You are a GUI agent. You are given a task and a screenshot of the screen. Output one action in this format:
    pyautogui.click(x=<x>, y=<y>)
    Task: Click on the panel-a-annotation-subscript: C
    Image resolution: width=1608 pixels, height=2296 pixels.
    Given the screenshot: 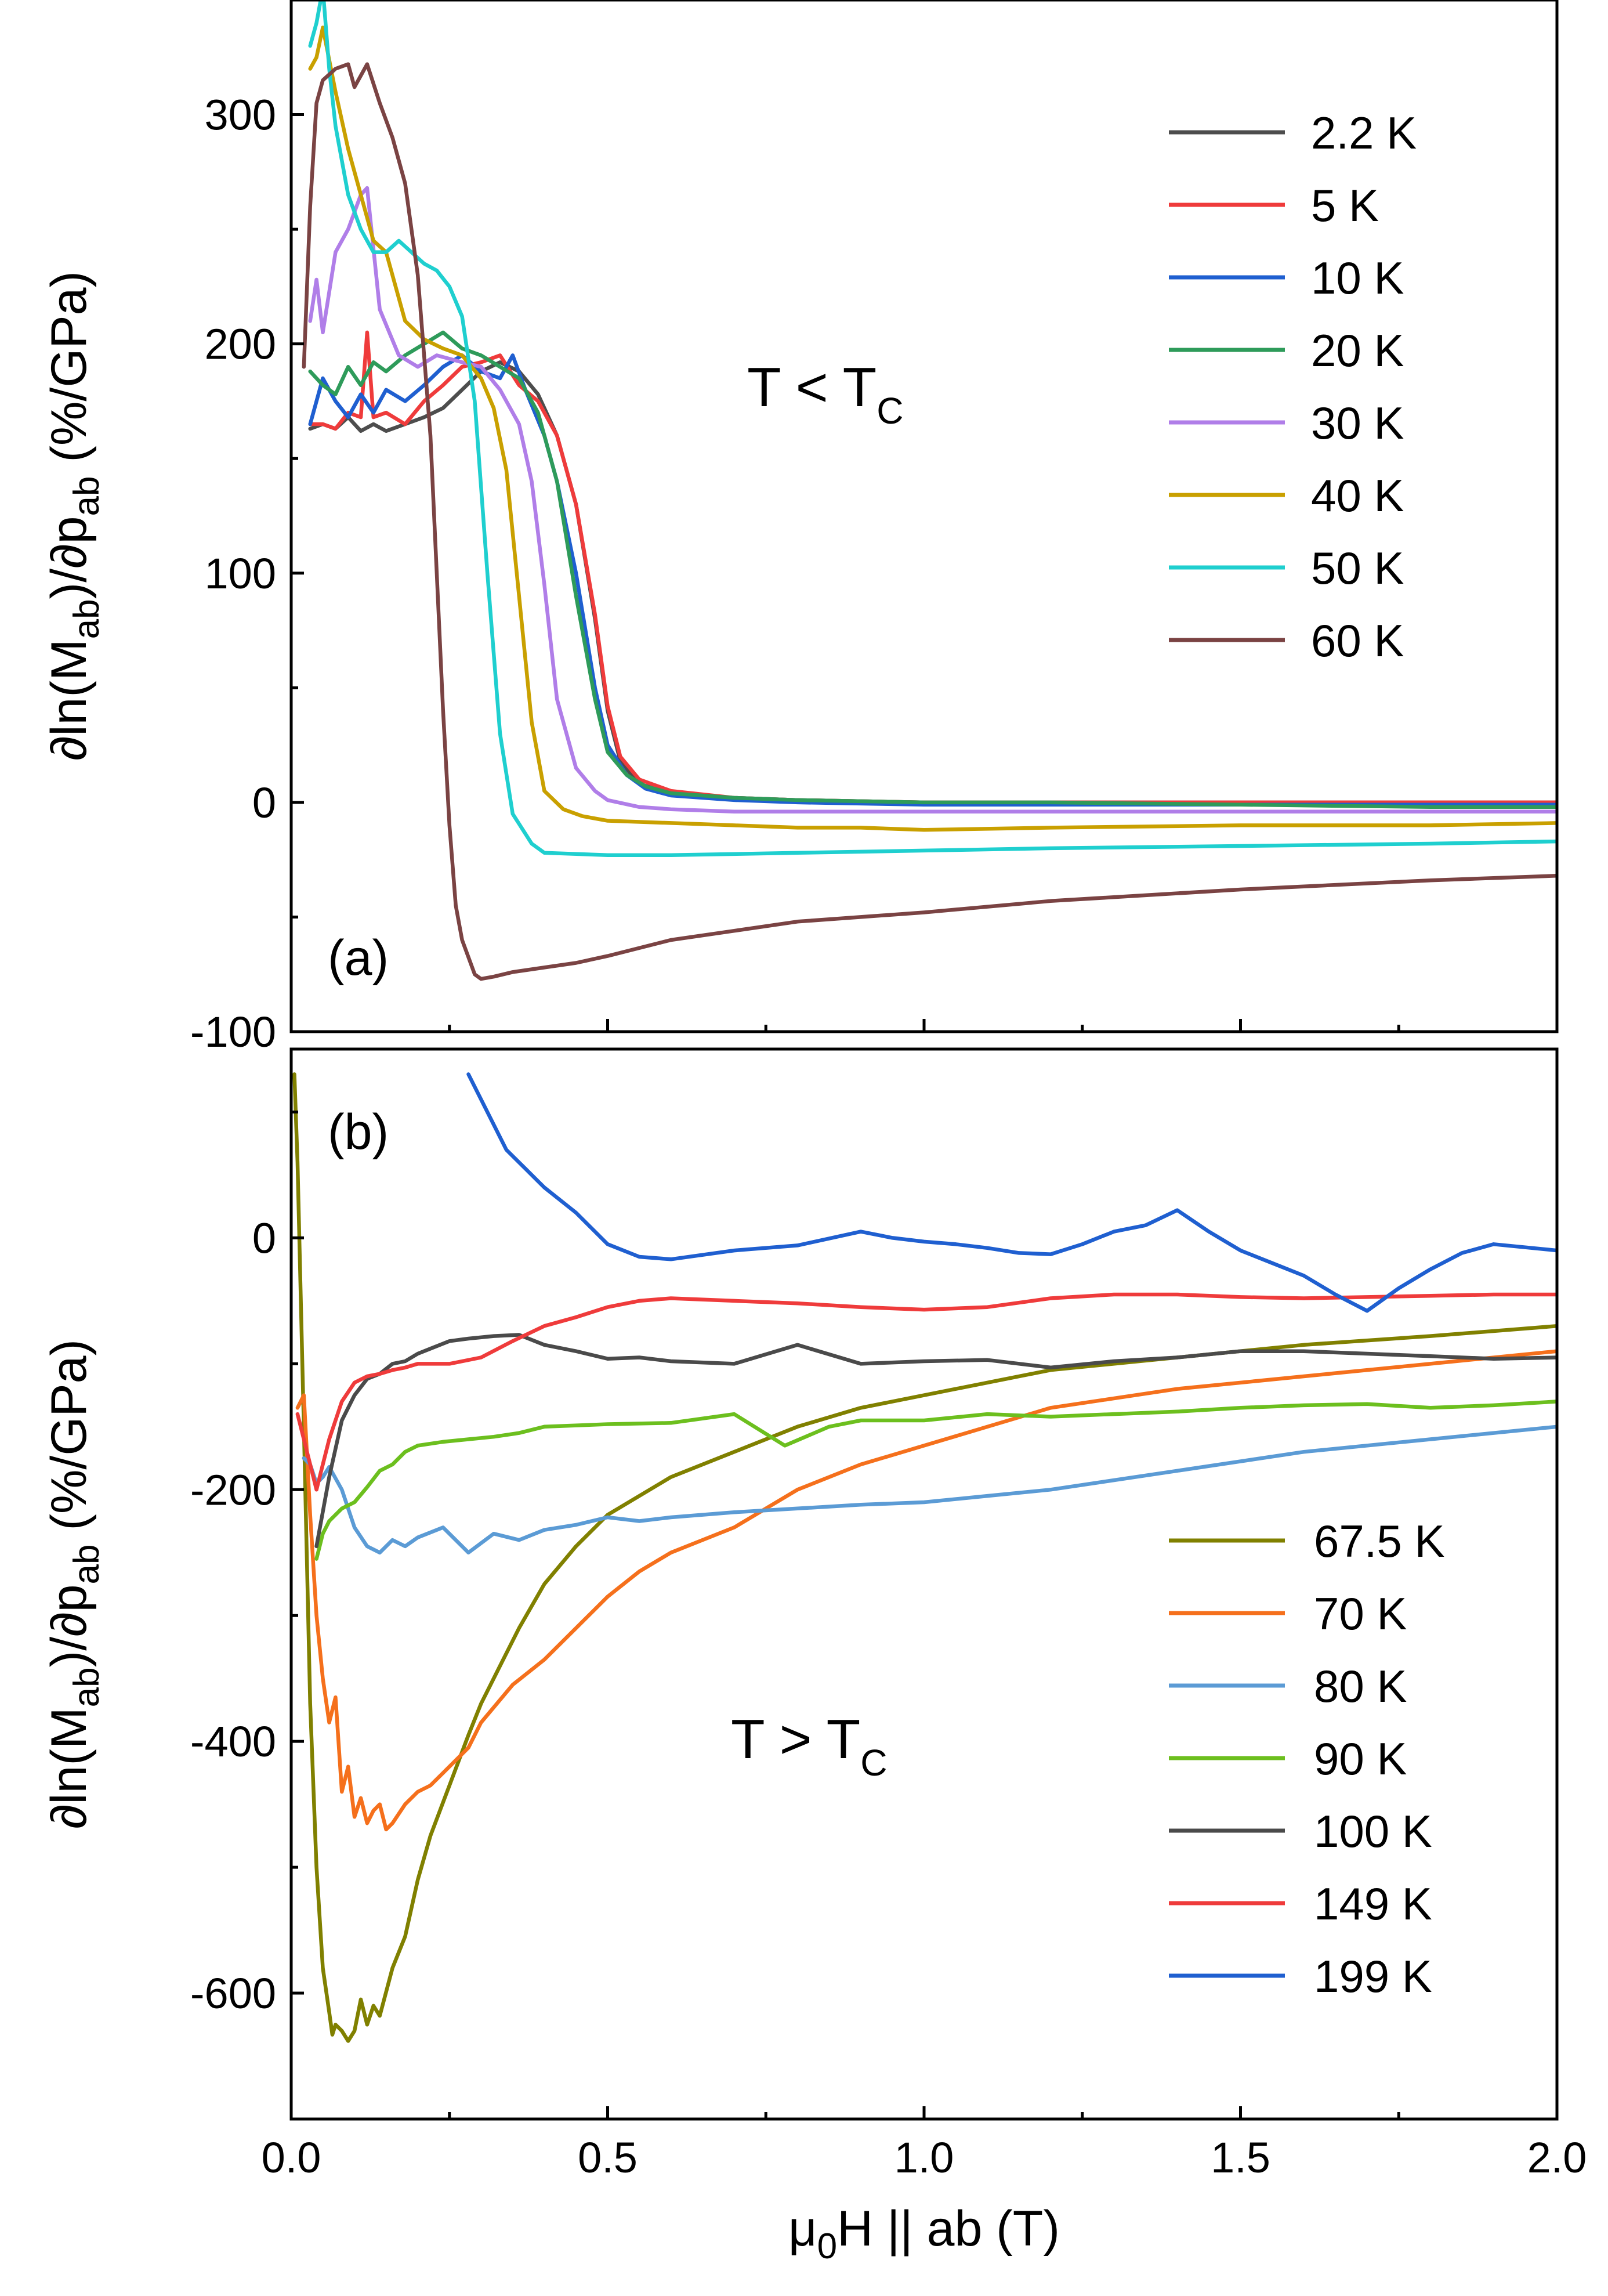 What is the action you would take?
    pyautogui.click(x=890, y=411)
    